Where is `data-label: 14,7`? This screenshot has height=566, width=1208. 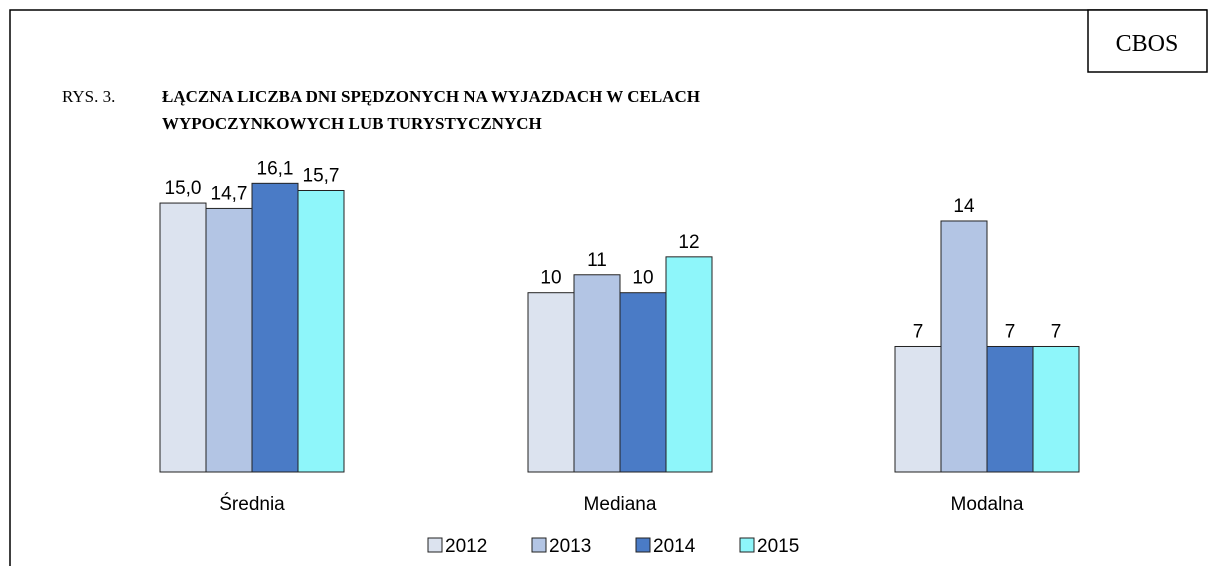
data-label: 14,7 is located at coordinates (229, 193).